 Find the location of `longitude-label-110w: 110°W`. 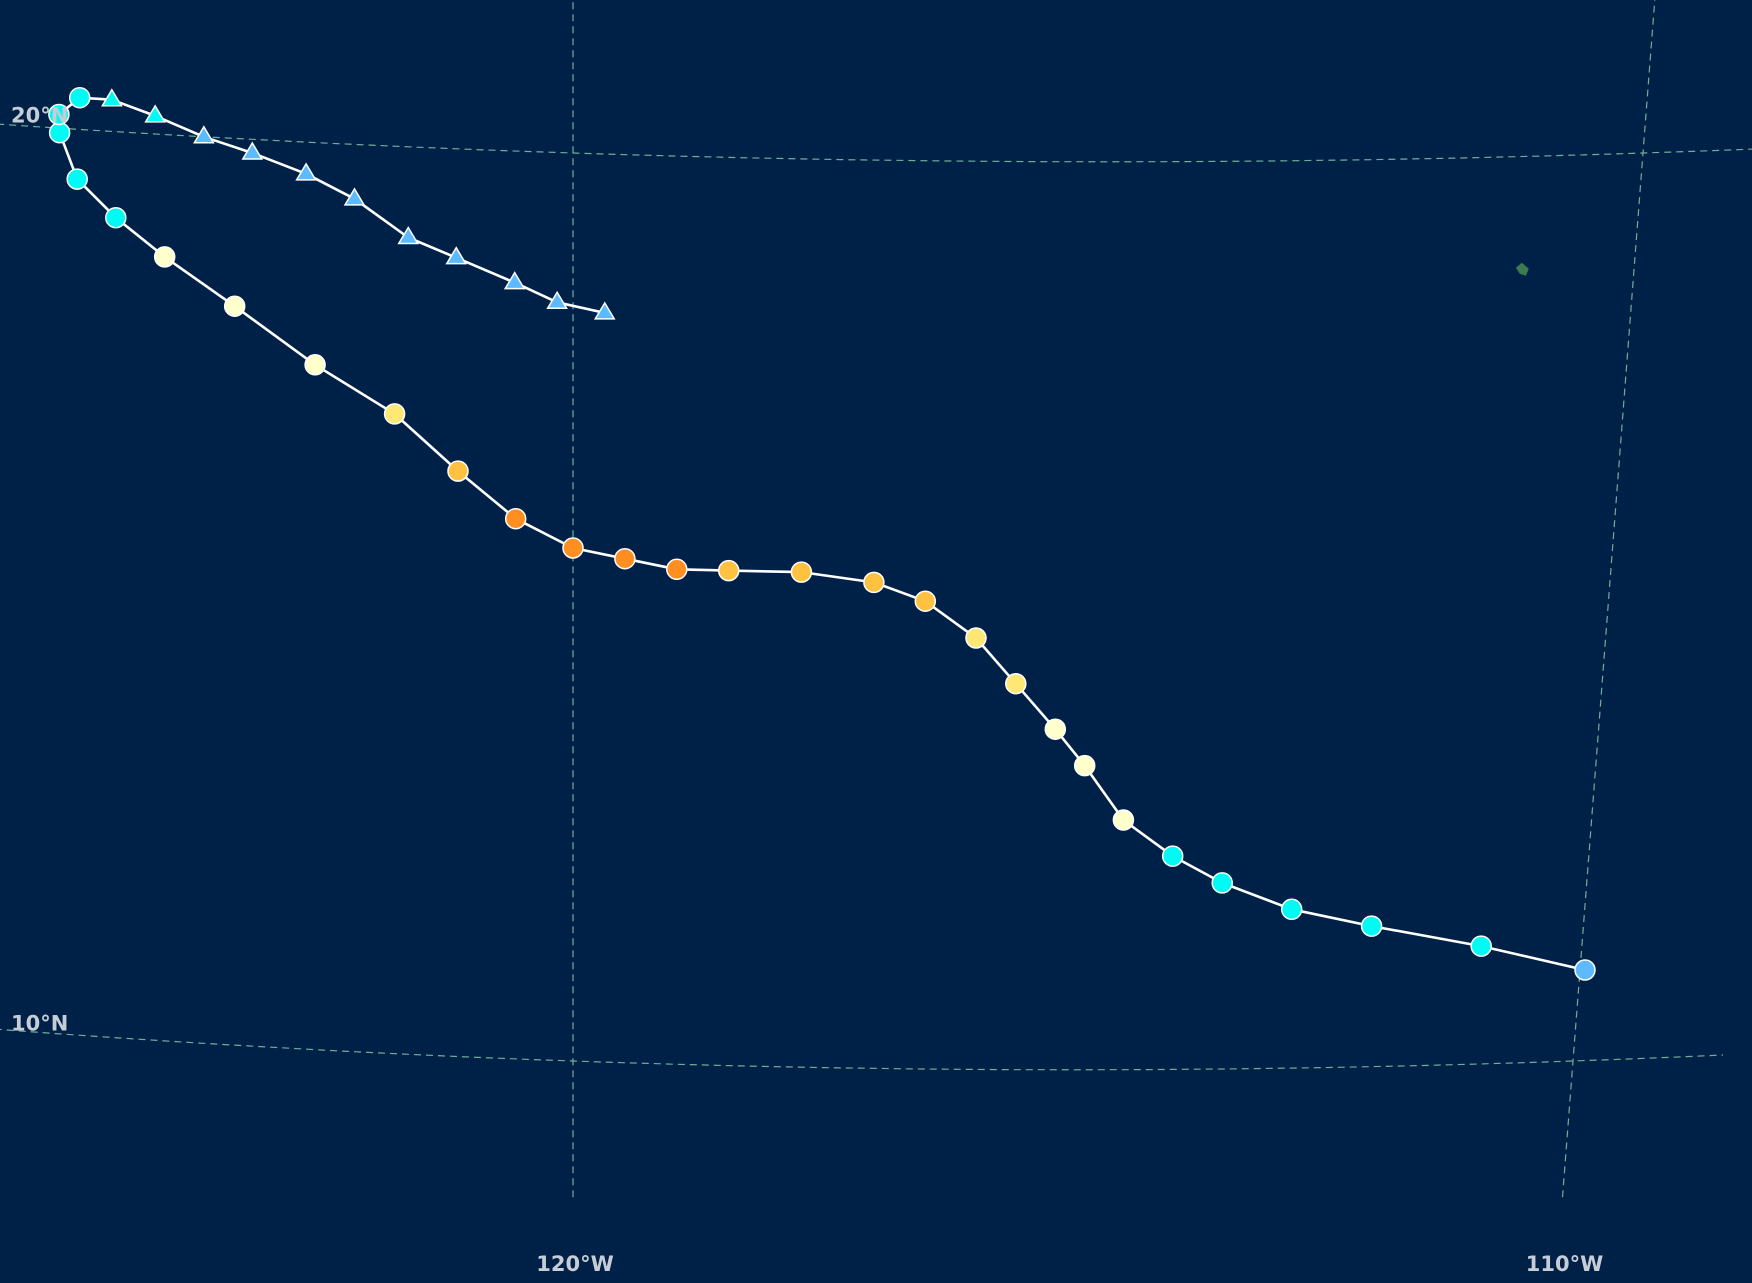

longitude-label-110w: 110°W is located at coordinates (1565, 1264).